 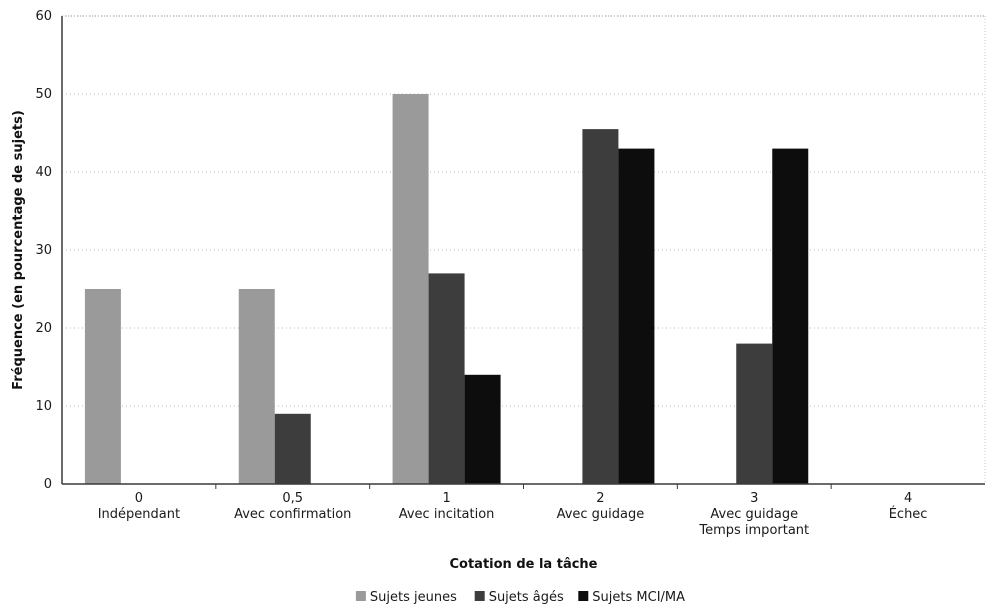 I want to click on x-tick-label: Avec confirmation, so click(x=292, y=514).